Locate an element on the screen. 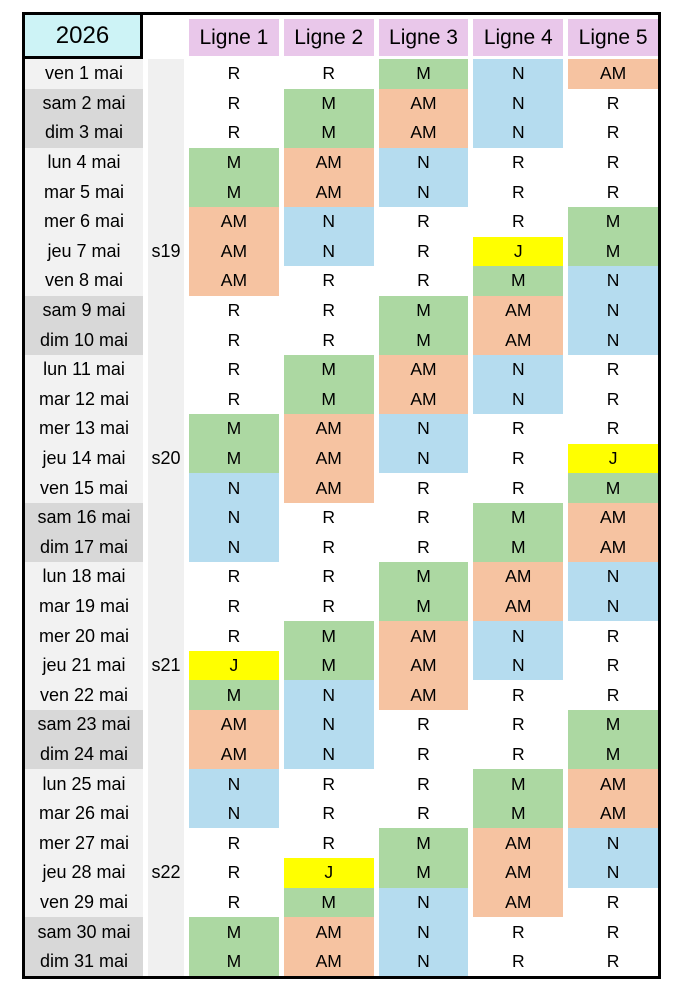 This screenshot has width=683, height=1000. date-cell: dim 17 mai is located at coordinates (84, 547).